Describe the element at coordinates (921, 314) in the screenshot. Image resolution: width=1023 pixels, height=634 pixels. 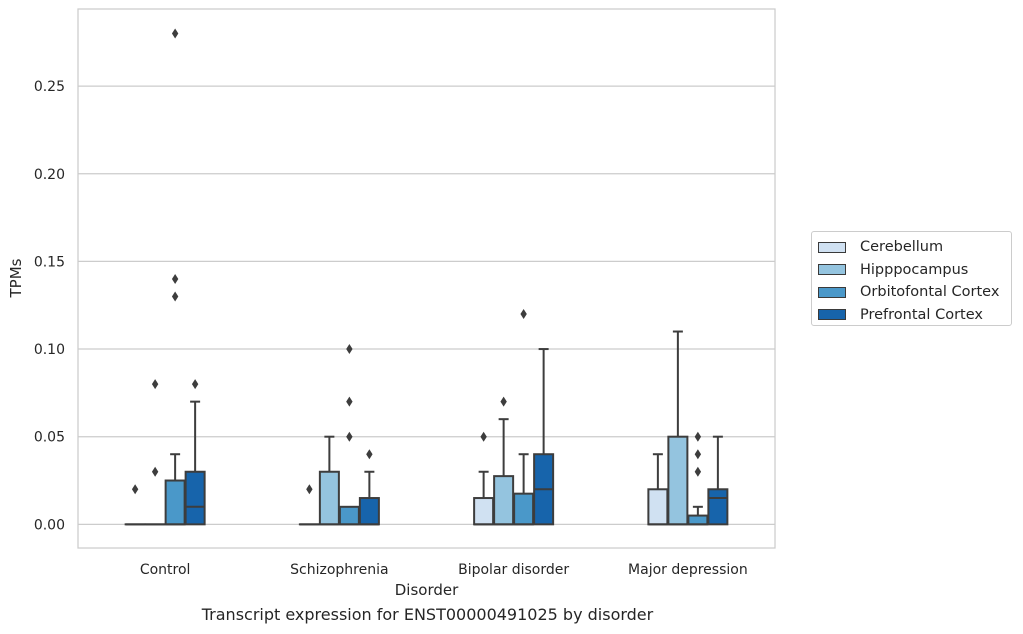
I see `legend-label: Prefrontal Cortex` at that location.